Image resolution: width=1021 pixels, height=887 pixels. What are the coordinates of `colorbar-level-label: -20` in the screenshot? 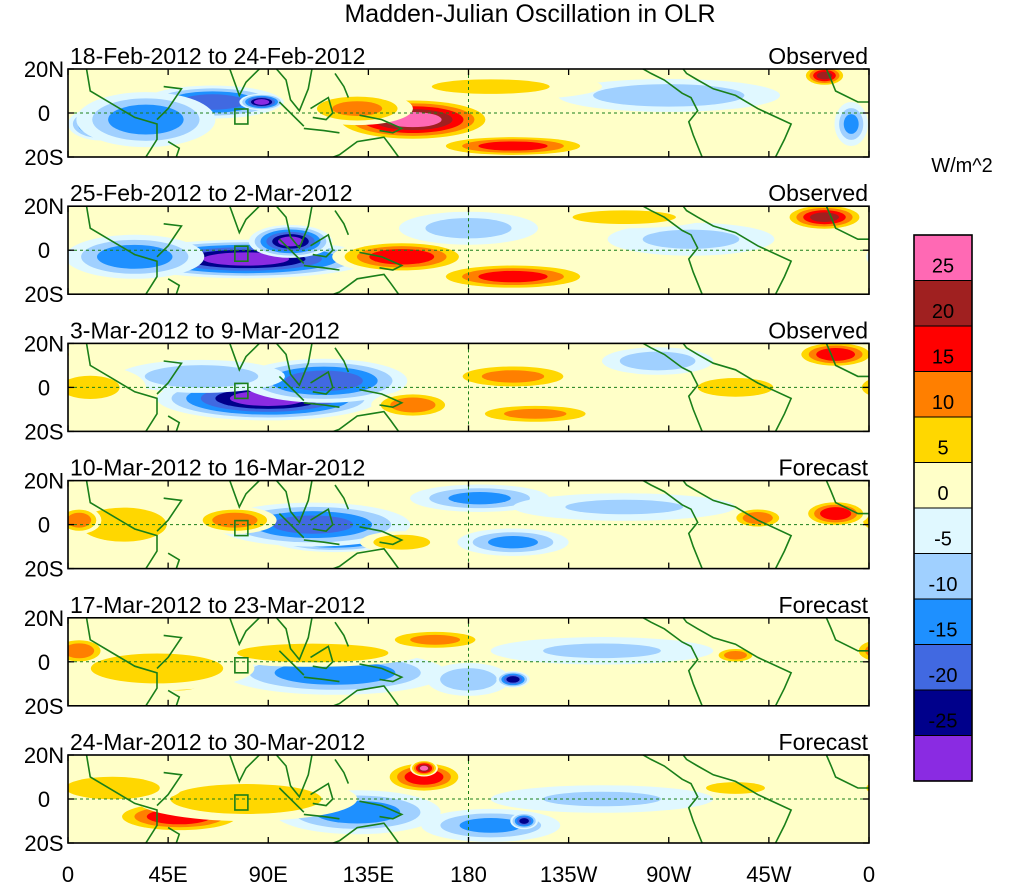 It's located at (943, 676).